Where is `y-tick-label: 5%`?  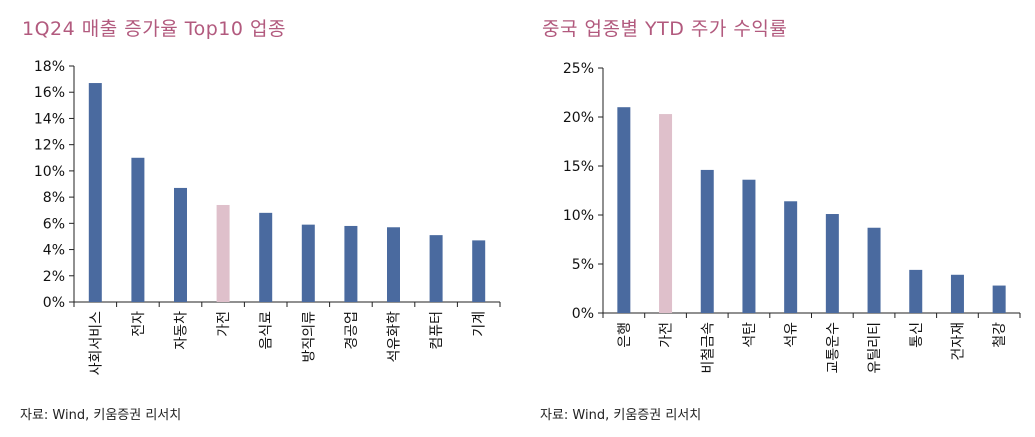
y-tick-label: 5% is located at coordinates (583, 265).